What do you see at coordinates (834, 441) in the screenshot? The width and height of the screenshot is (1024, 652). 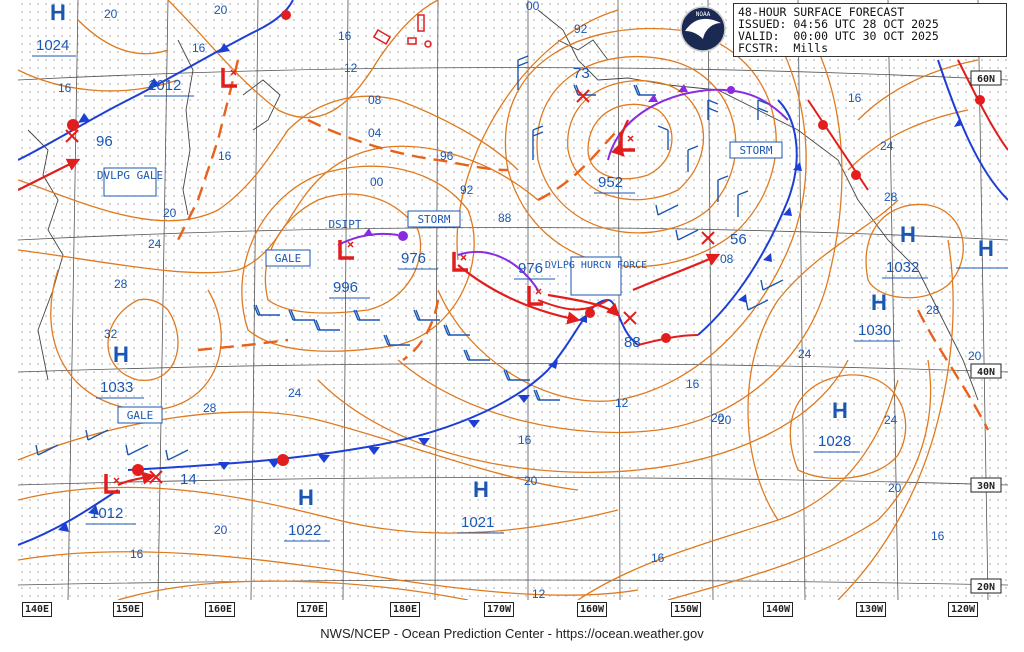 I see `high-pressure: 1028` at bounding box center [834, 441].